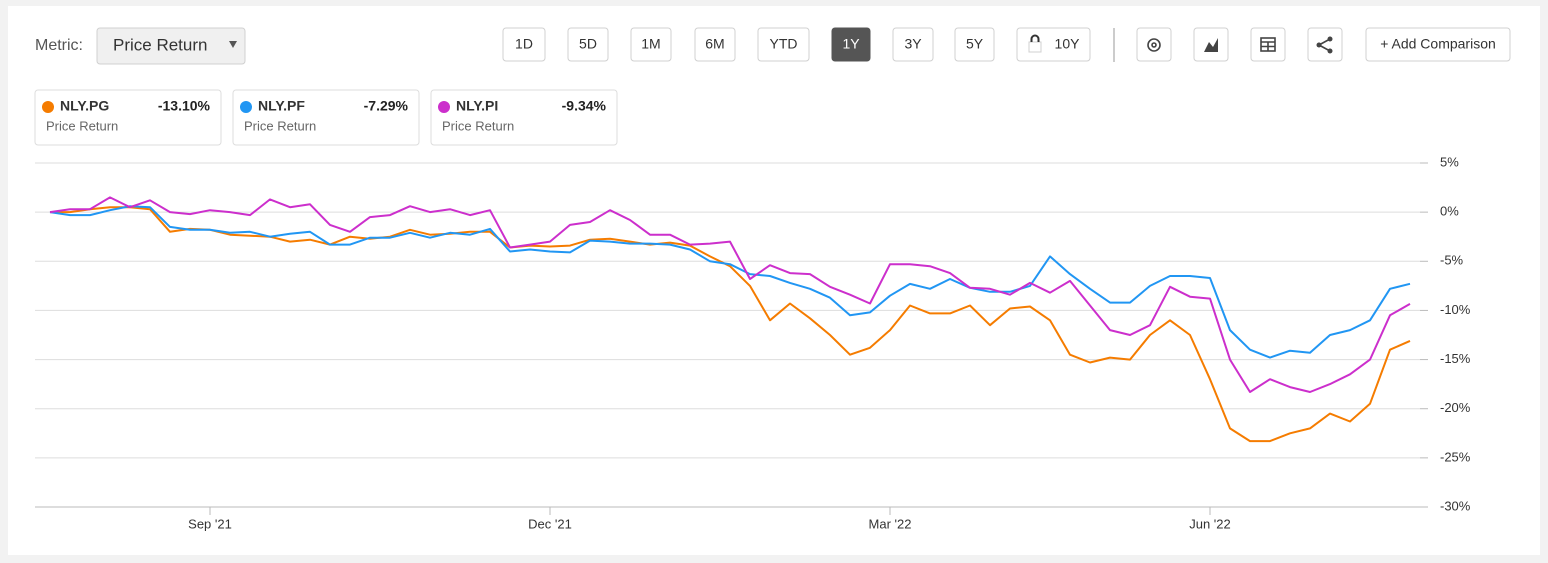 Image resolution: width=1548 pixels, height=563 pixels. Describe the element at coordinates (1154, 44) in the screenshot. I see `settings-button` at that location.